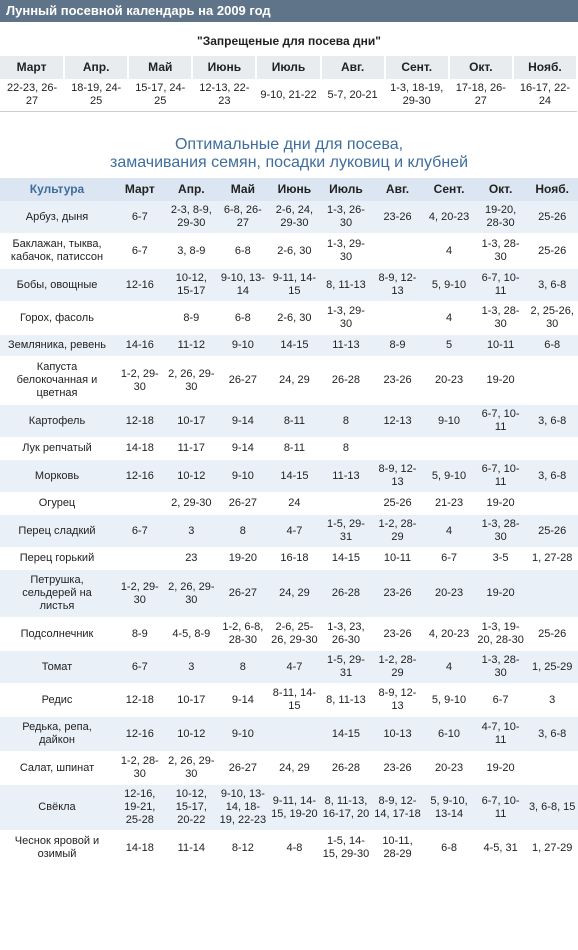 Image resolution: width=578 pixels, height=950 pixels. I want to click on cell: 1-5, 14-15, 29-30, so click(346, 848).